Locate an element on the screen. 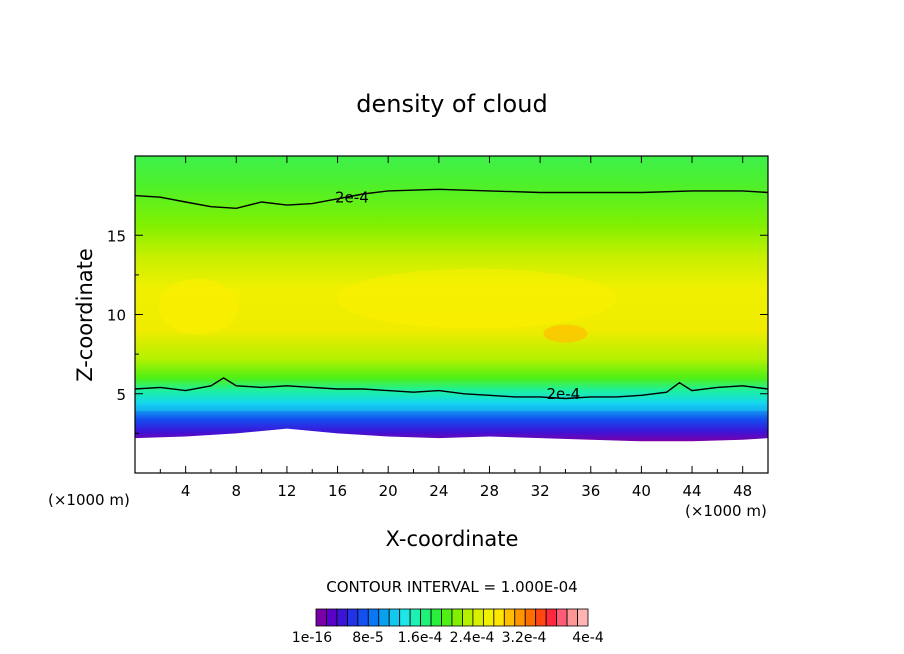 The width and height of the screenshot is (904, 654). contour-line-lower is located at coordinates (451, 388).